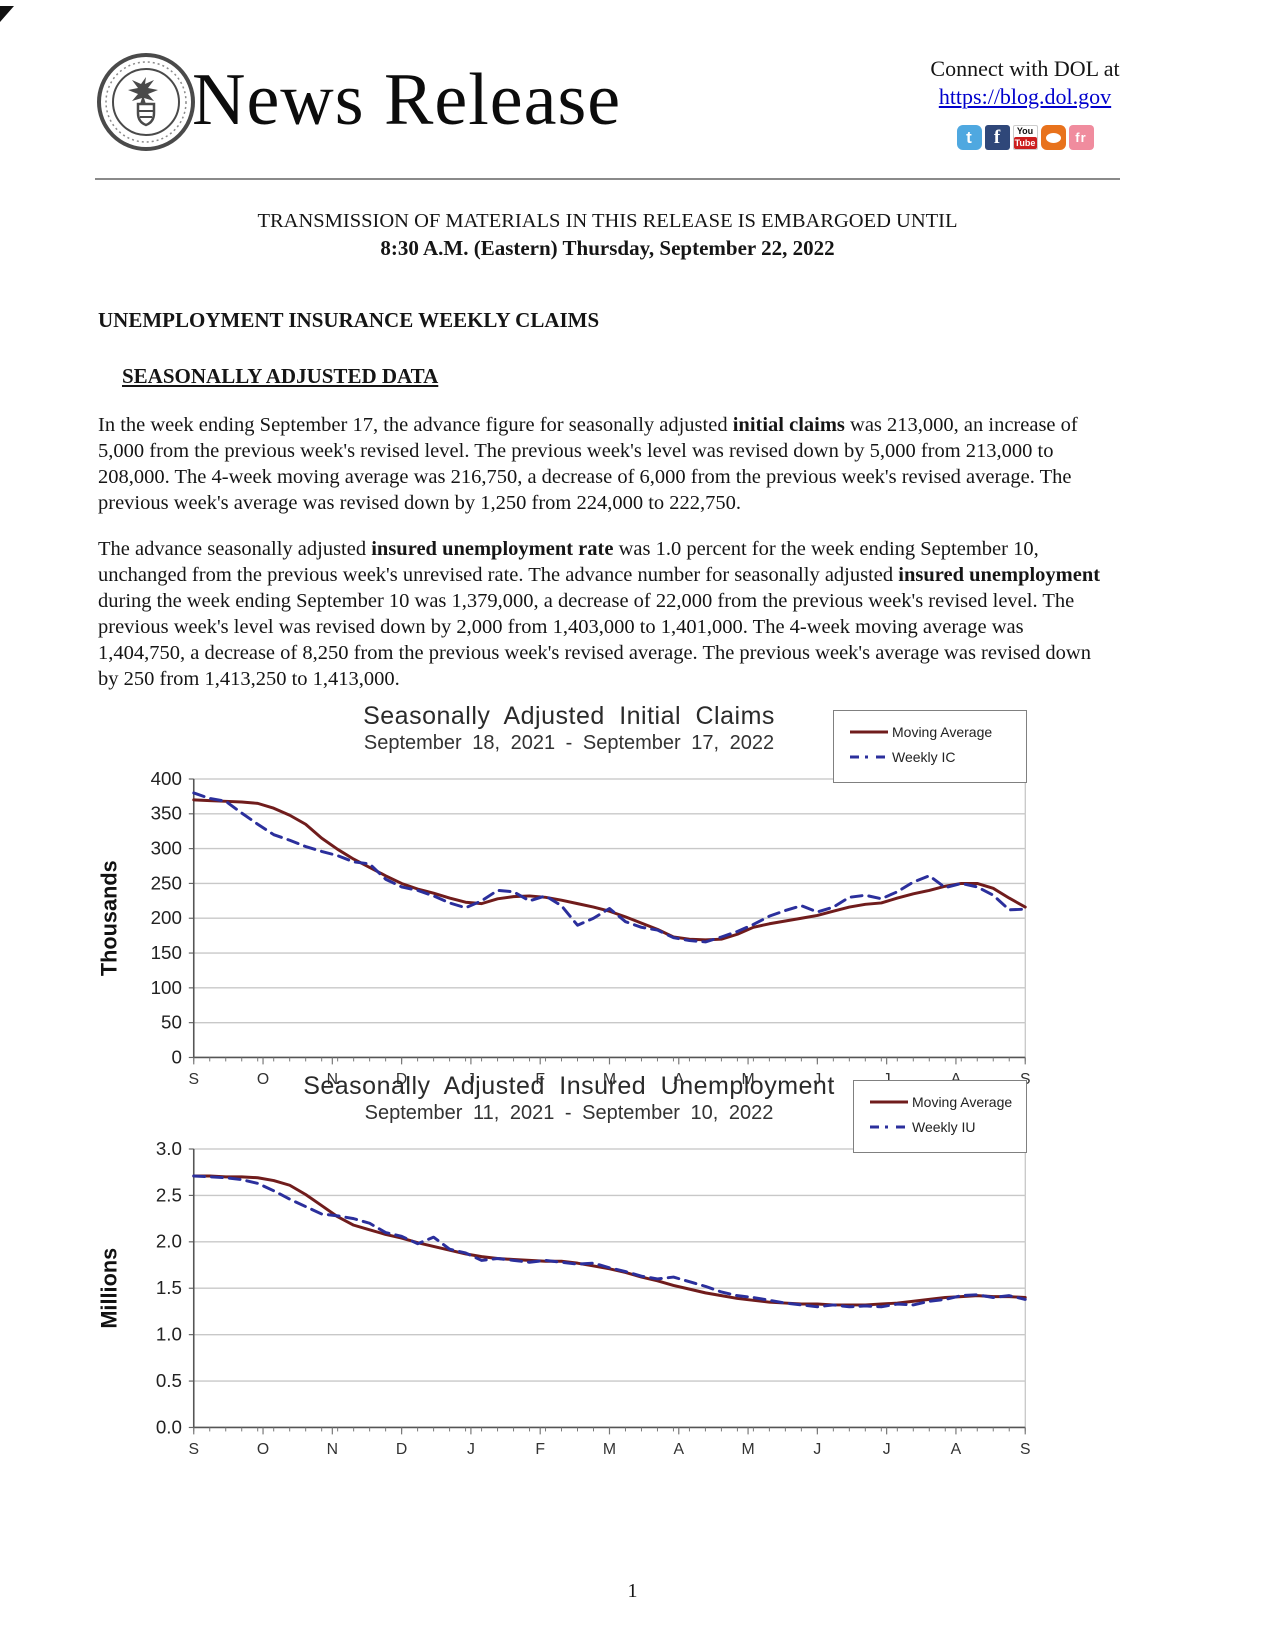  I want to click on chart2-legend: Moving Average Weekly IU, so click(940, 1116).